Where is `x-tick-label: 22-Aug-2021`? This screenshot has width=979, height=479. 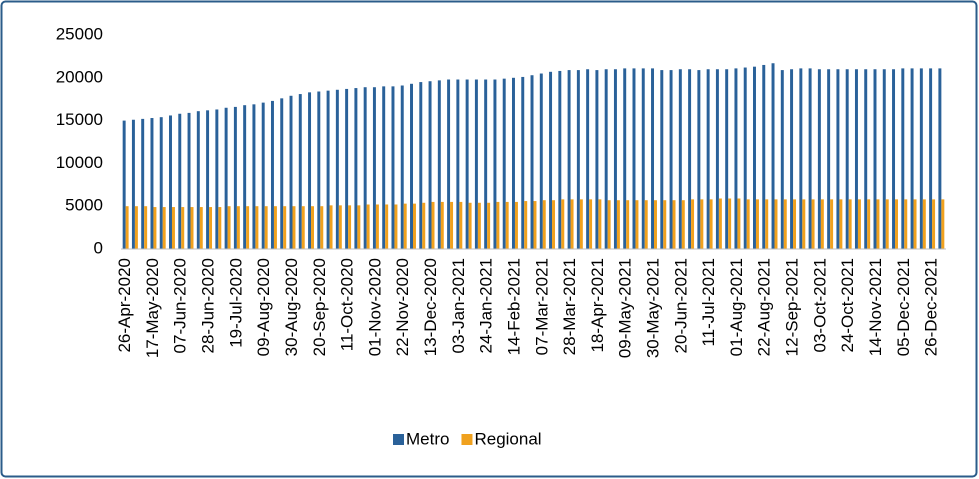 x-tick-label: 22-Aug-2021 is located at coordinates (764, 307).